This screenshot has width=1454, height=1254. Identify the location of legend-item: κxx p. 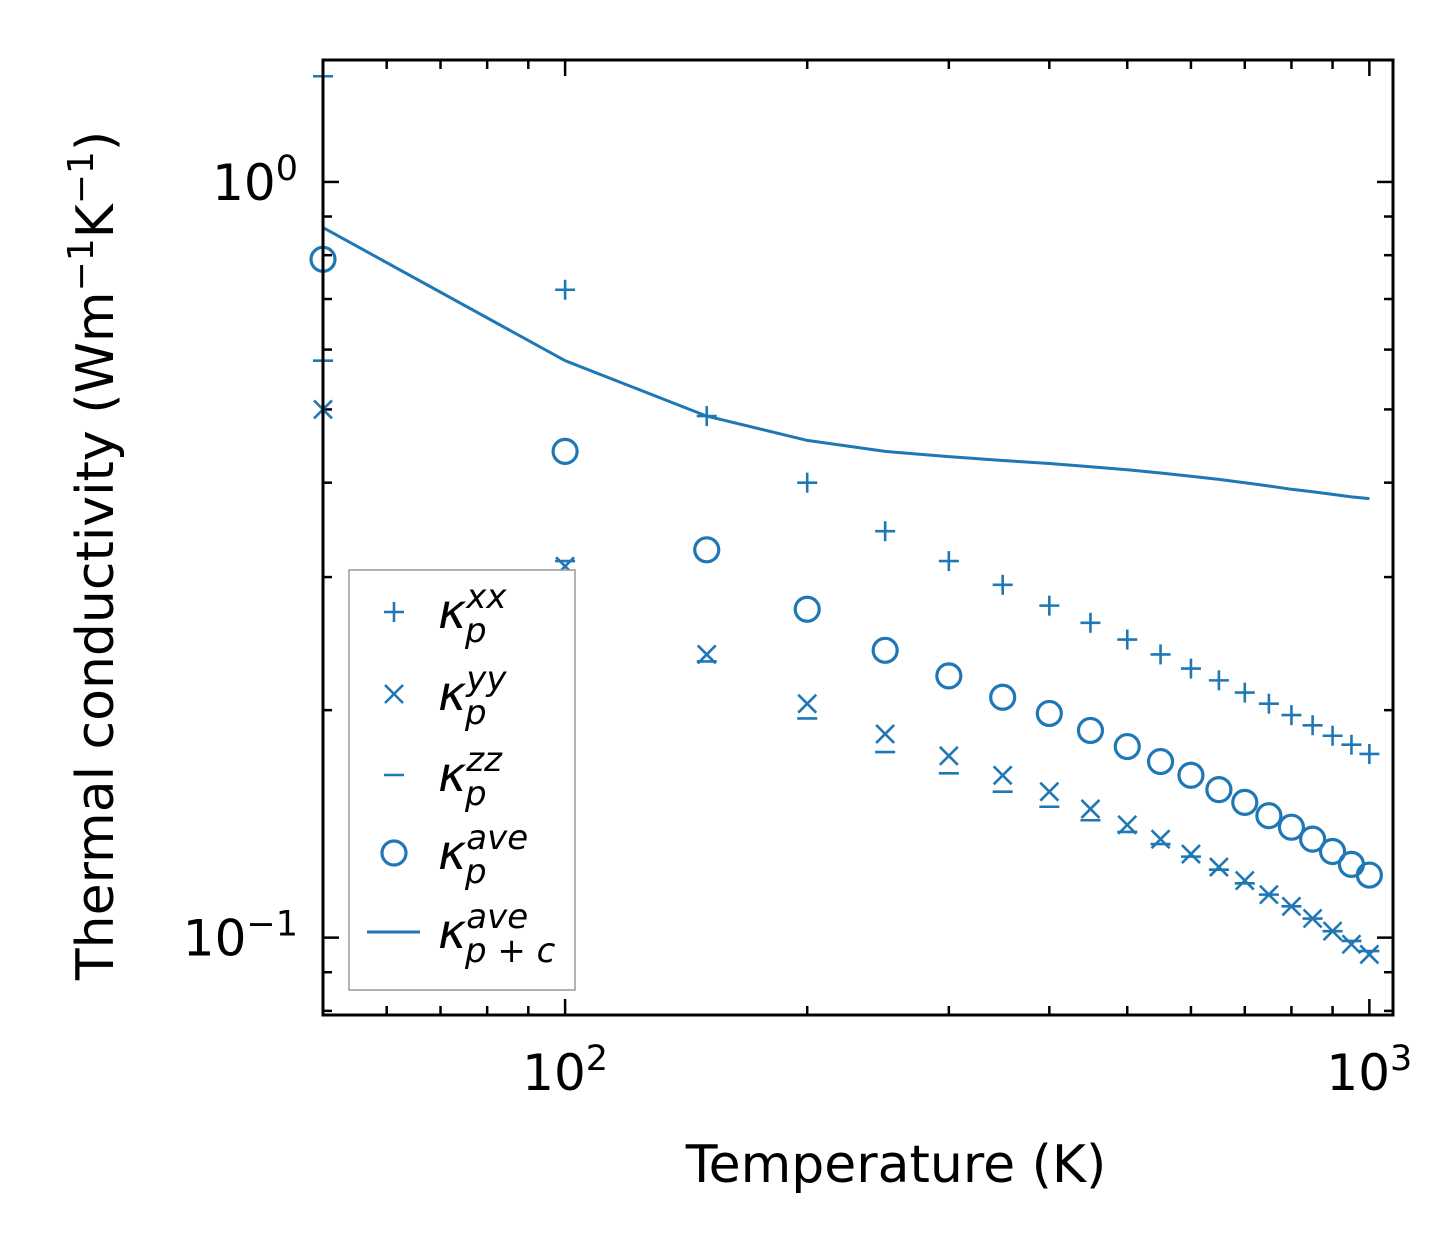
(445, 614).